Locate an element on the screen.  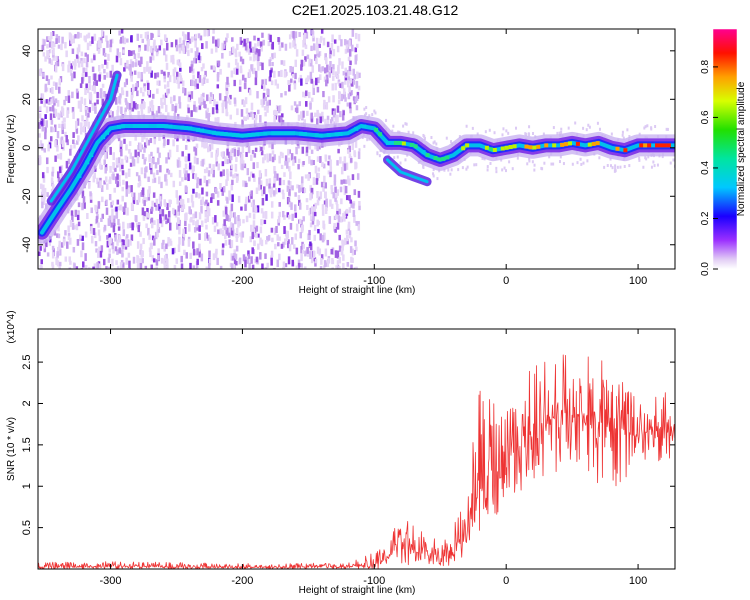
y-tick-label: 20 is located at coordinates (27, 99).